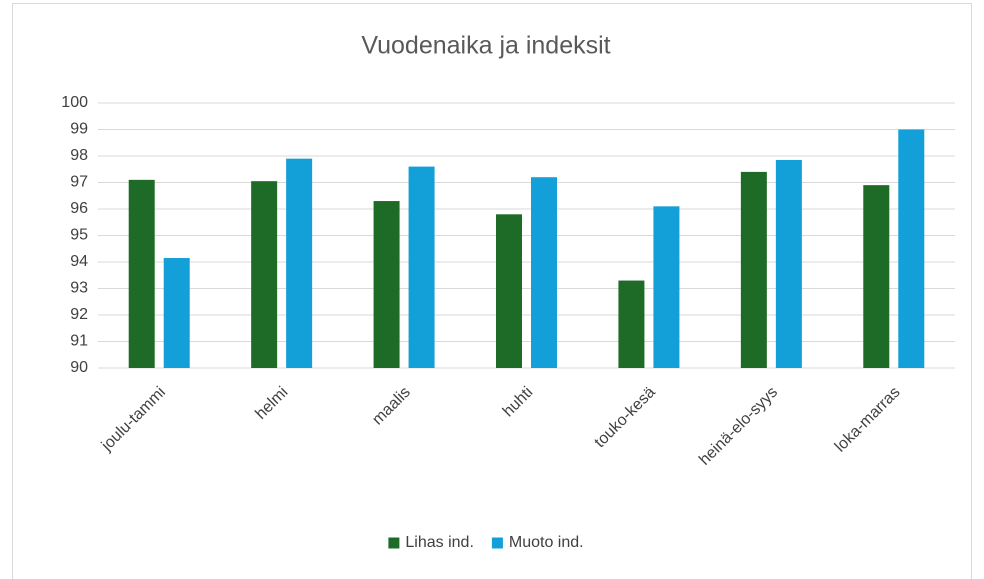 The image size is (984, 579). What do you see at coordinates (79, 155) in the screenshot?
I see `y-tick-label: 98` at bounding box center [79, 155].